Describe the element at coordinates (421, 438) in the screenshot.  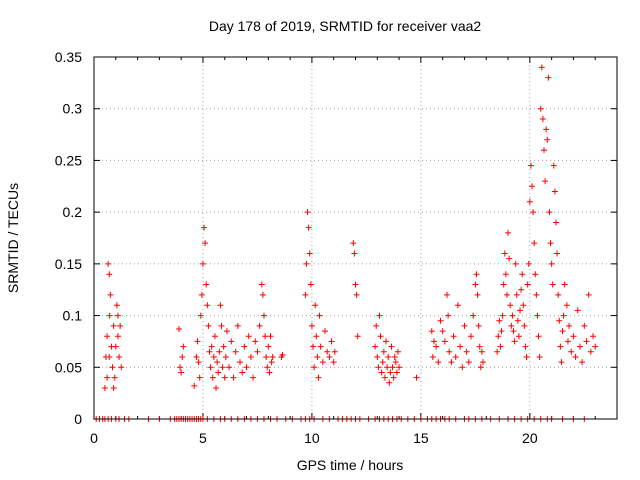
I see `x-tick-label: 15` at that location.